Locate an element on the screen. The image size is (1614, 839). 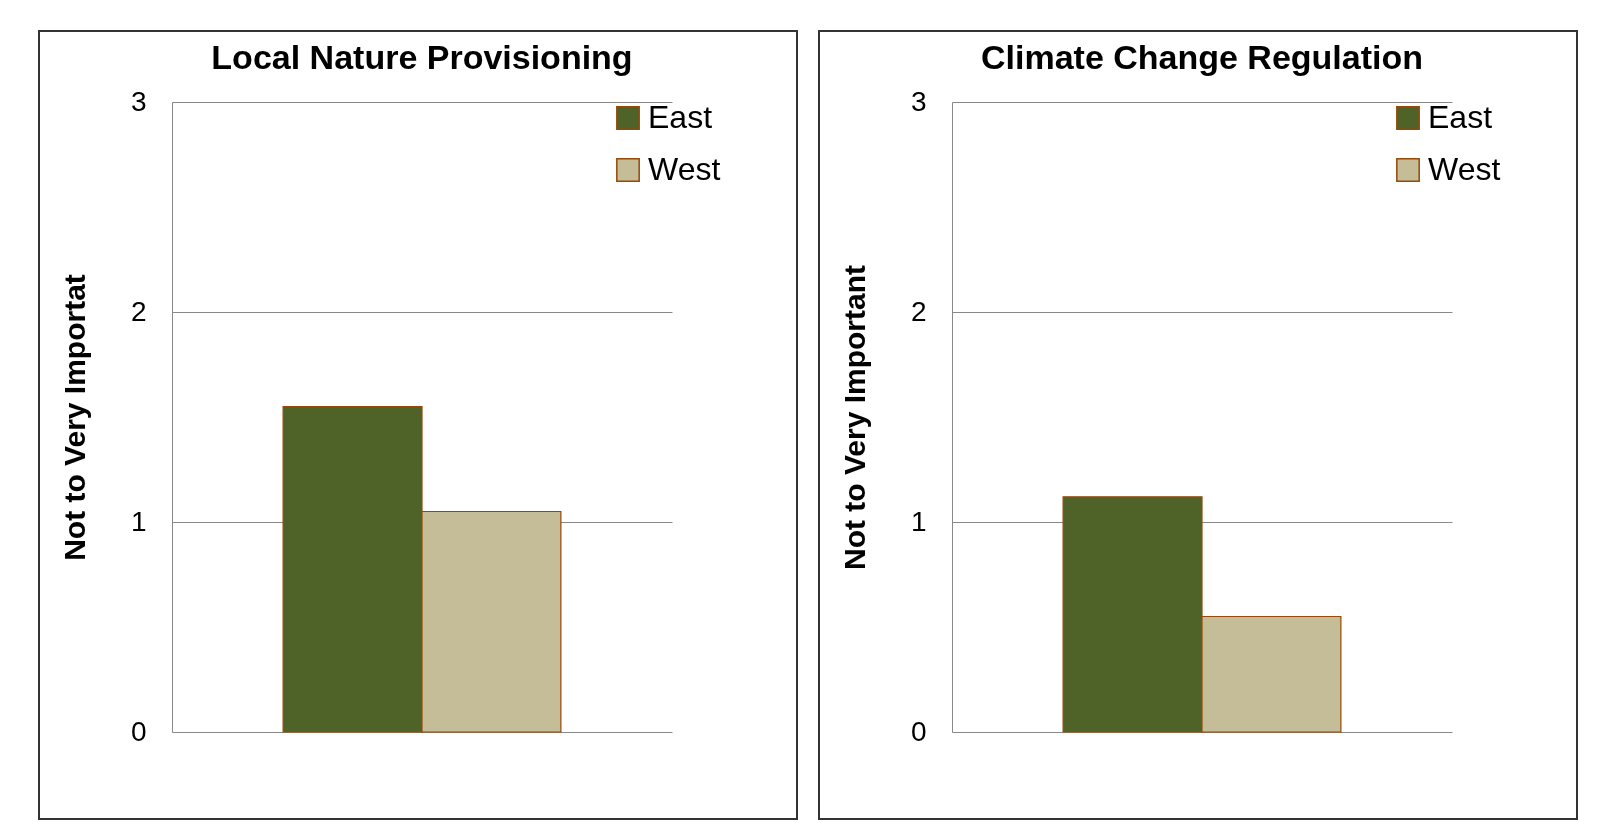
chart-title: Local Nature Provisioning is located at coordinates (422, 57).